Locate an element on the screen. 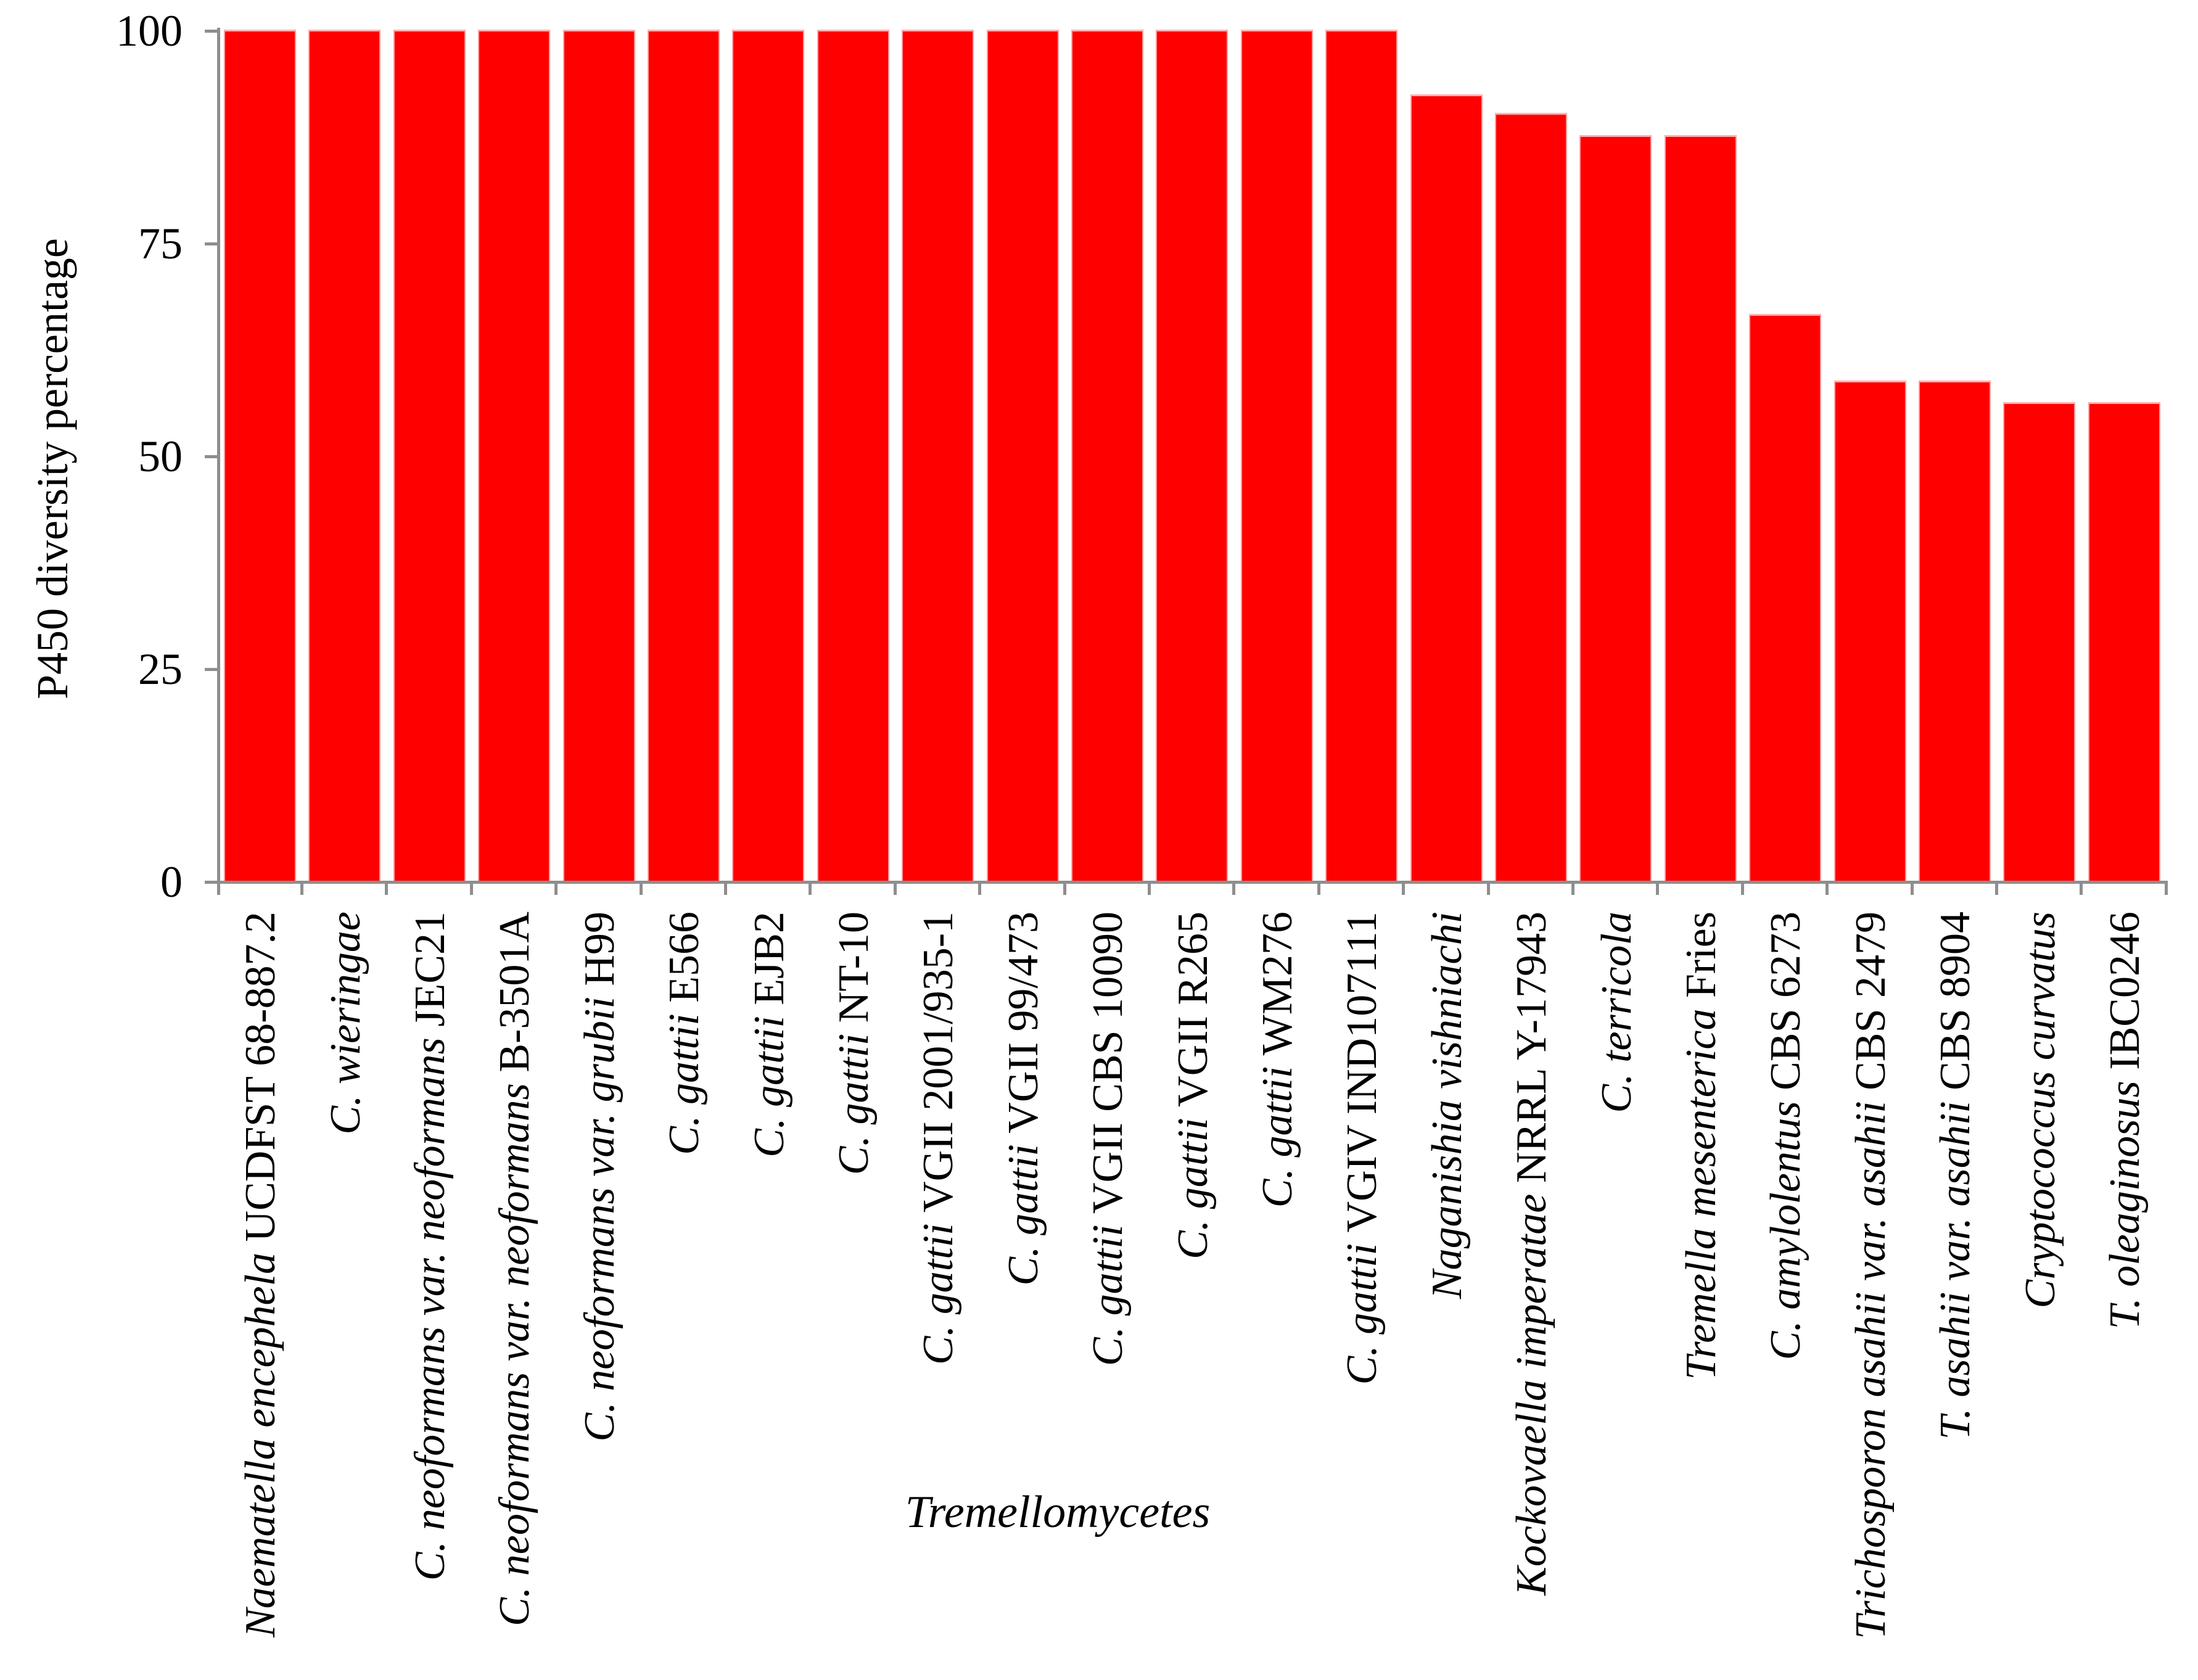 Image resolution: width=2198 pixels, height=1680 pixels. category-label-cell: C. gattii EJB2 is located at coordinates (769, 1296).